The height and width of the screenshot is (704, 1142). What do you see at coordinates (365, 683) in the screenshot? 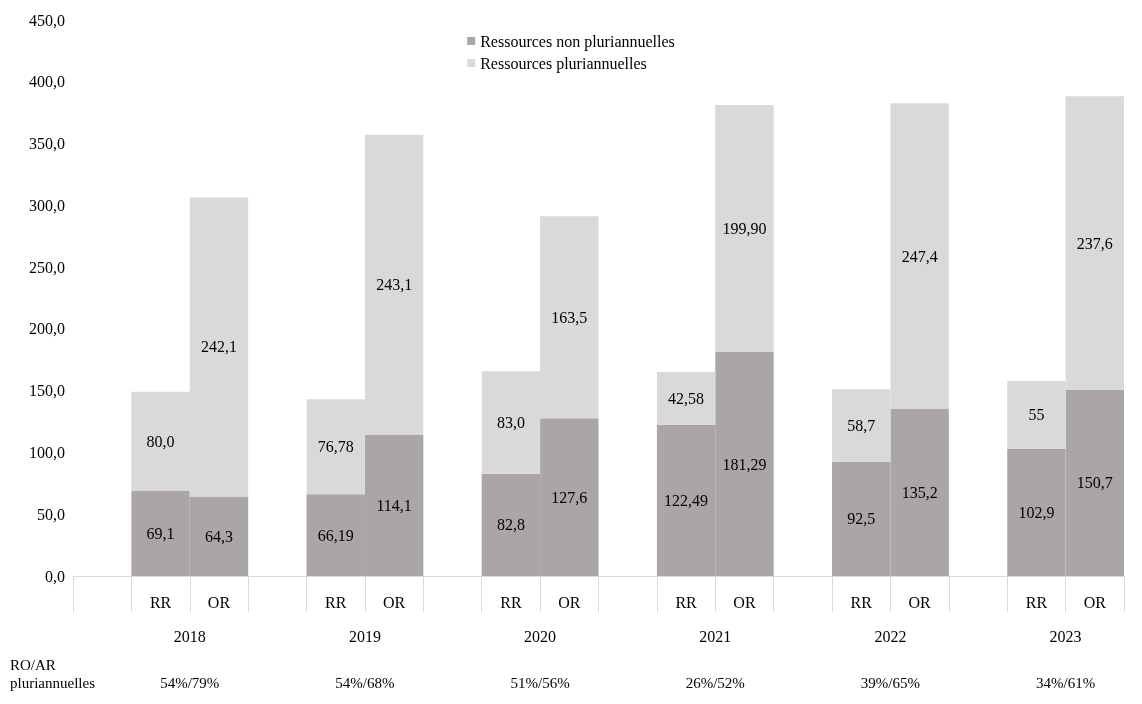
I see `text: 54%/68%` at bounding box center [365, 683].